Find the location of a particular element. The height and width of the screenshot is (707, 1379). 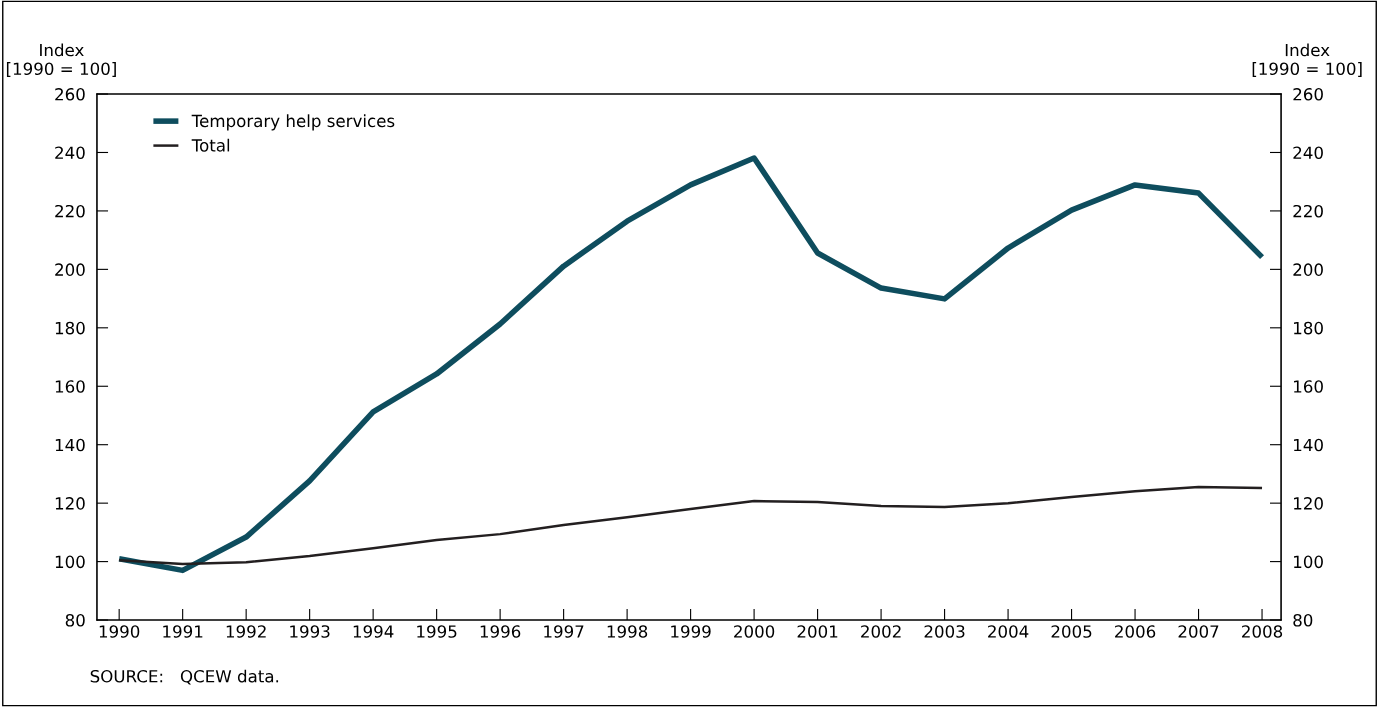

x-tick-label: 1996 is located at coordinates (500, 631).